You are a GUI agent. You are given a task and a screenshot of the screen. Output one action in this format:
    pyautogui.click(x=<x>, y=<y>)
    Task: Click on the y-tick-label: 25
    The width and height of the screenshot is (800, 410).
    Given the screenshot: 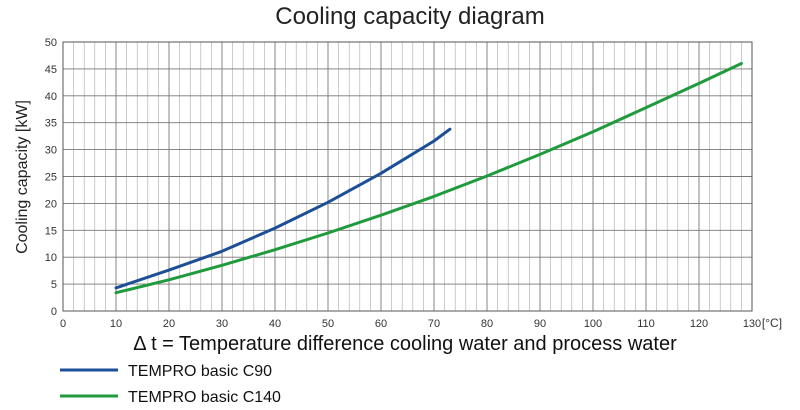 What is the action you would take?
    pyautogui.click(x=51, y=178)
    